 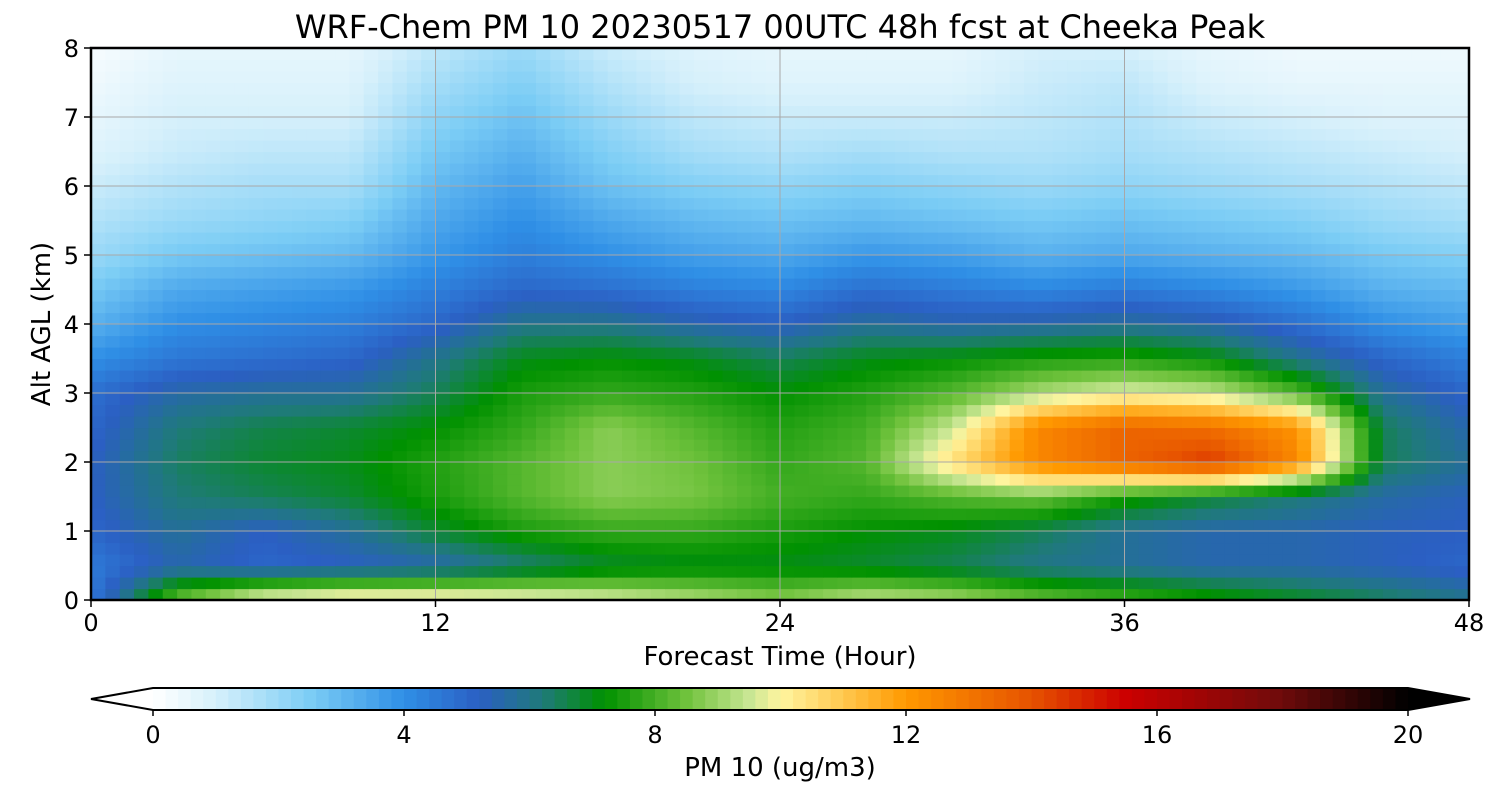 I want to click on x-tick-label: 36, so click(x=1124, y=623).